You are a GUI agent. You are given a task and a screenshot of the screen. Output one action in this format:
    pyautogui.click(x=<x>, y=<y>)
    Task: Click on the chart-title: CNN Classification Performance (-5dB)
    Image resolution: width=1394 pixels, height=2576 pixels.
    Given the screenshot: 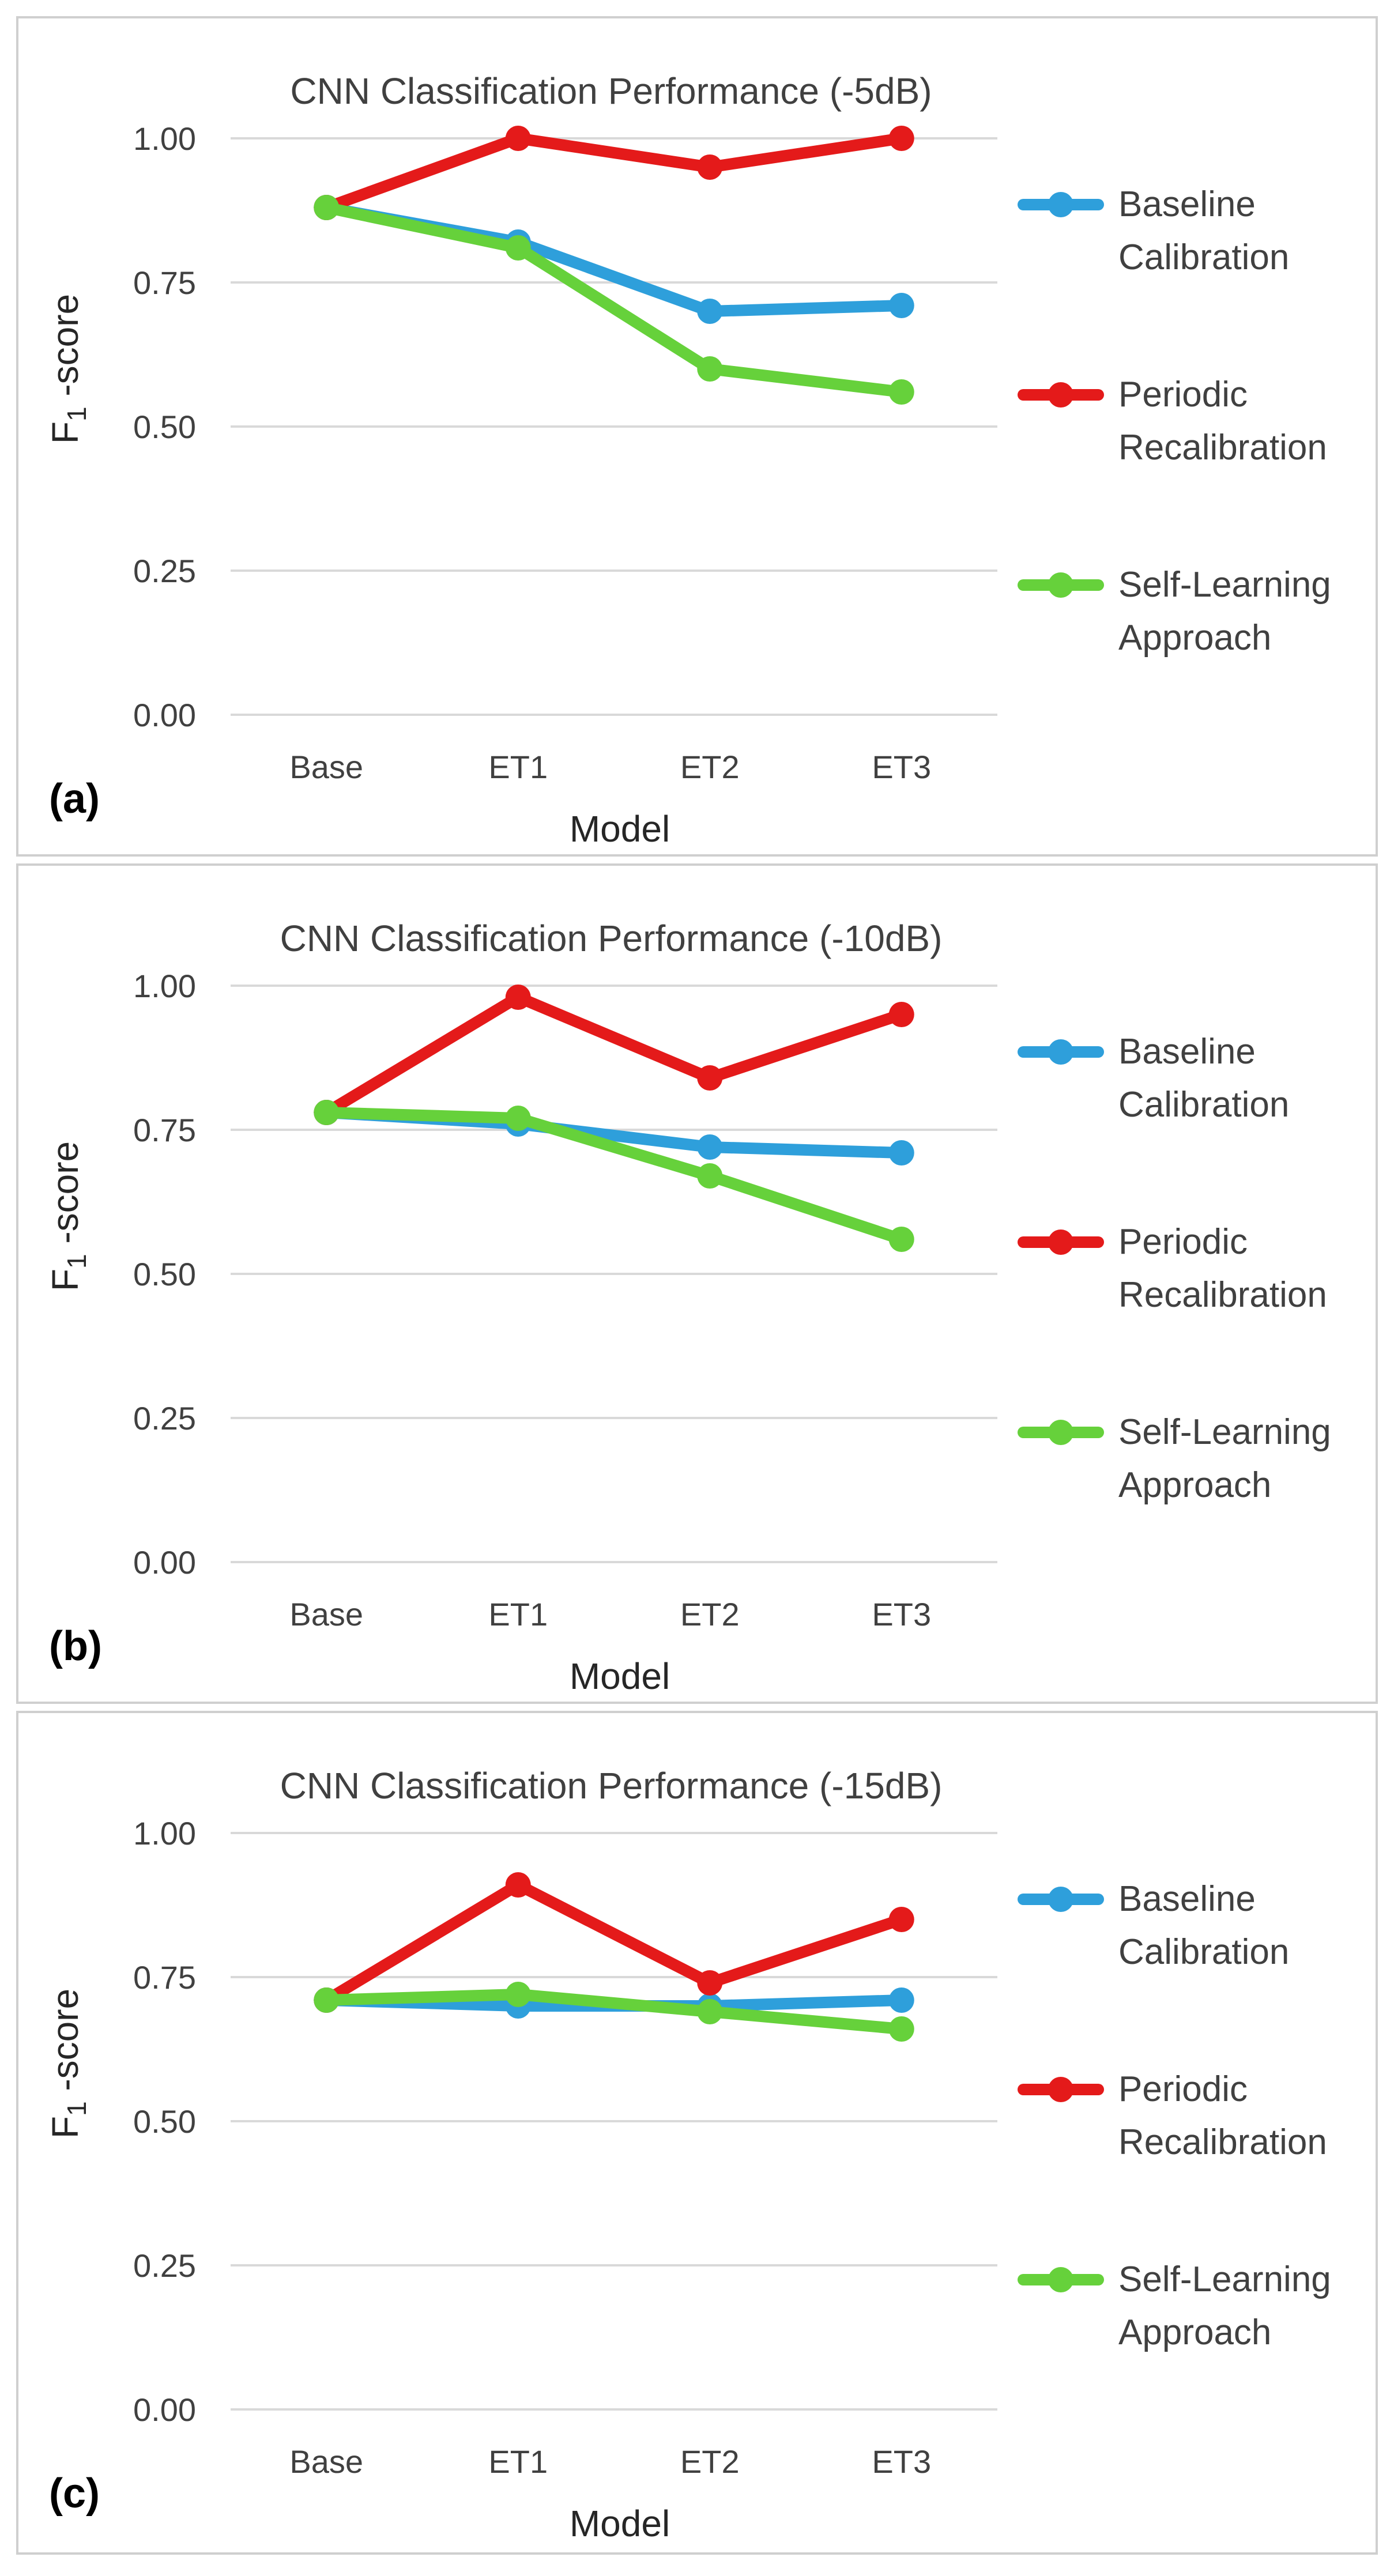 What is the action you would take?
    pyautogui.click(x=611, y=91)
    